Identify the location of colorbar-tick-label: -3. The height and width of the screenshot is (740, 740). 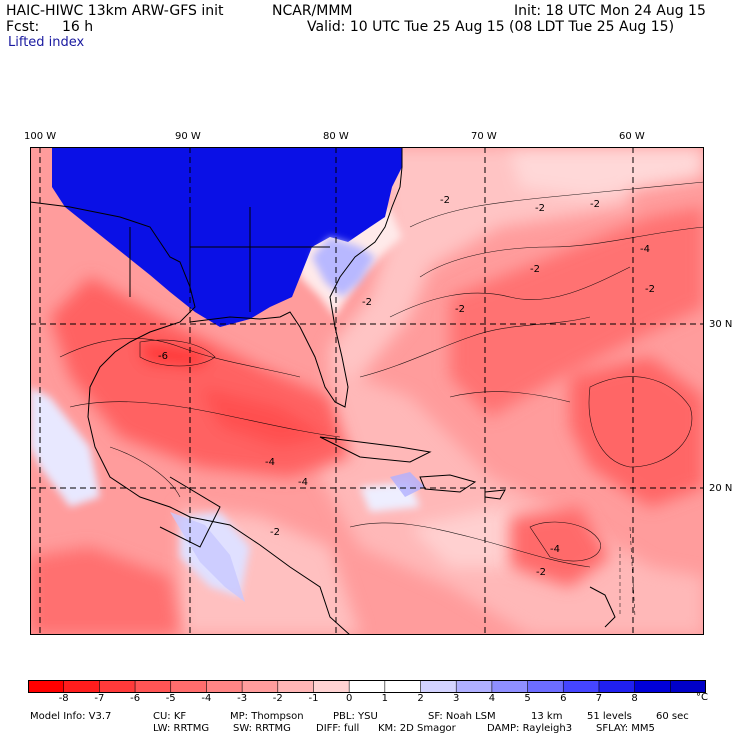
(242, 698).